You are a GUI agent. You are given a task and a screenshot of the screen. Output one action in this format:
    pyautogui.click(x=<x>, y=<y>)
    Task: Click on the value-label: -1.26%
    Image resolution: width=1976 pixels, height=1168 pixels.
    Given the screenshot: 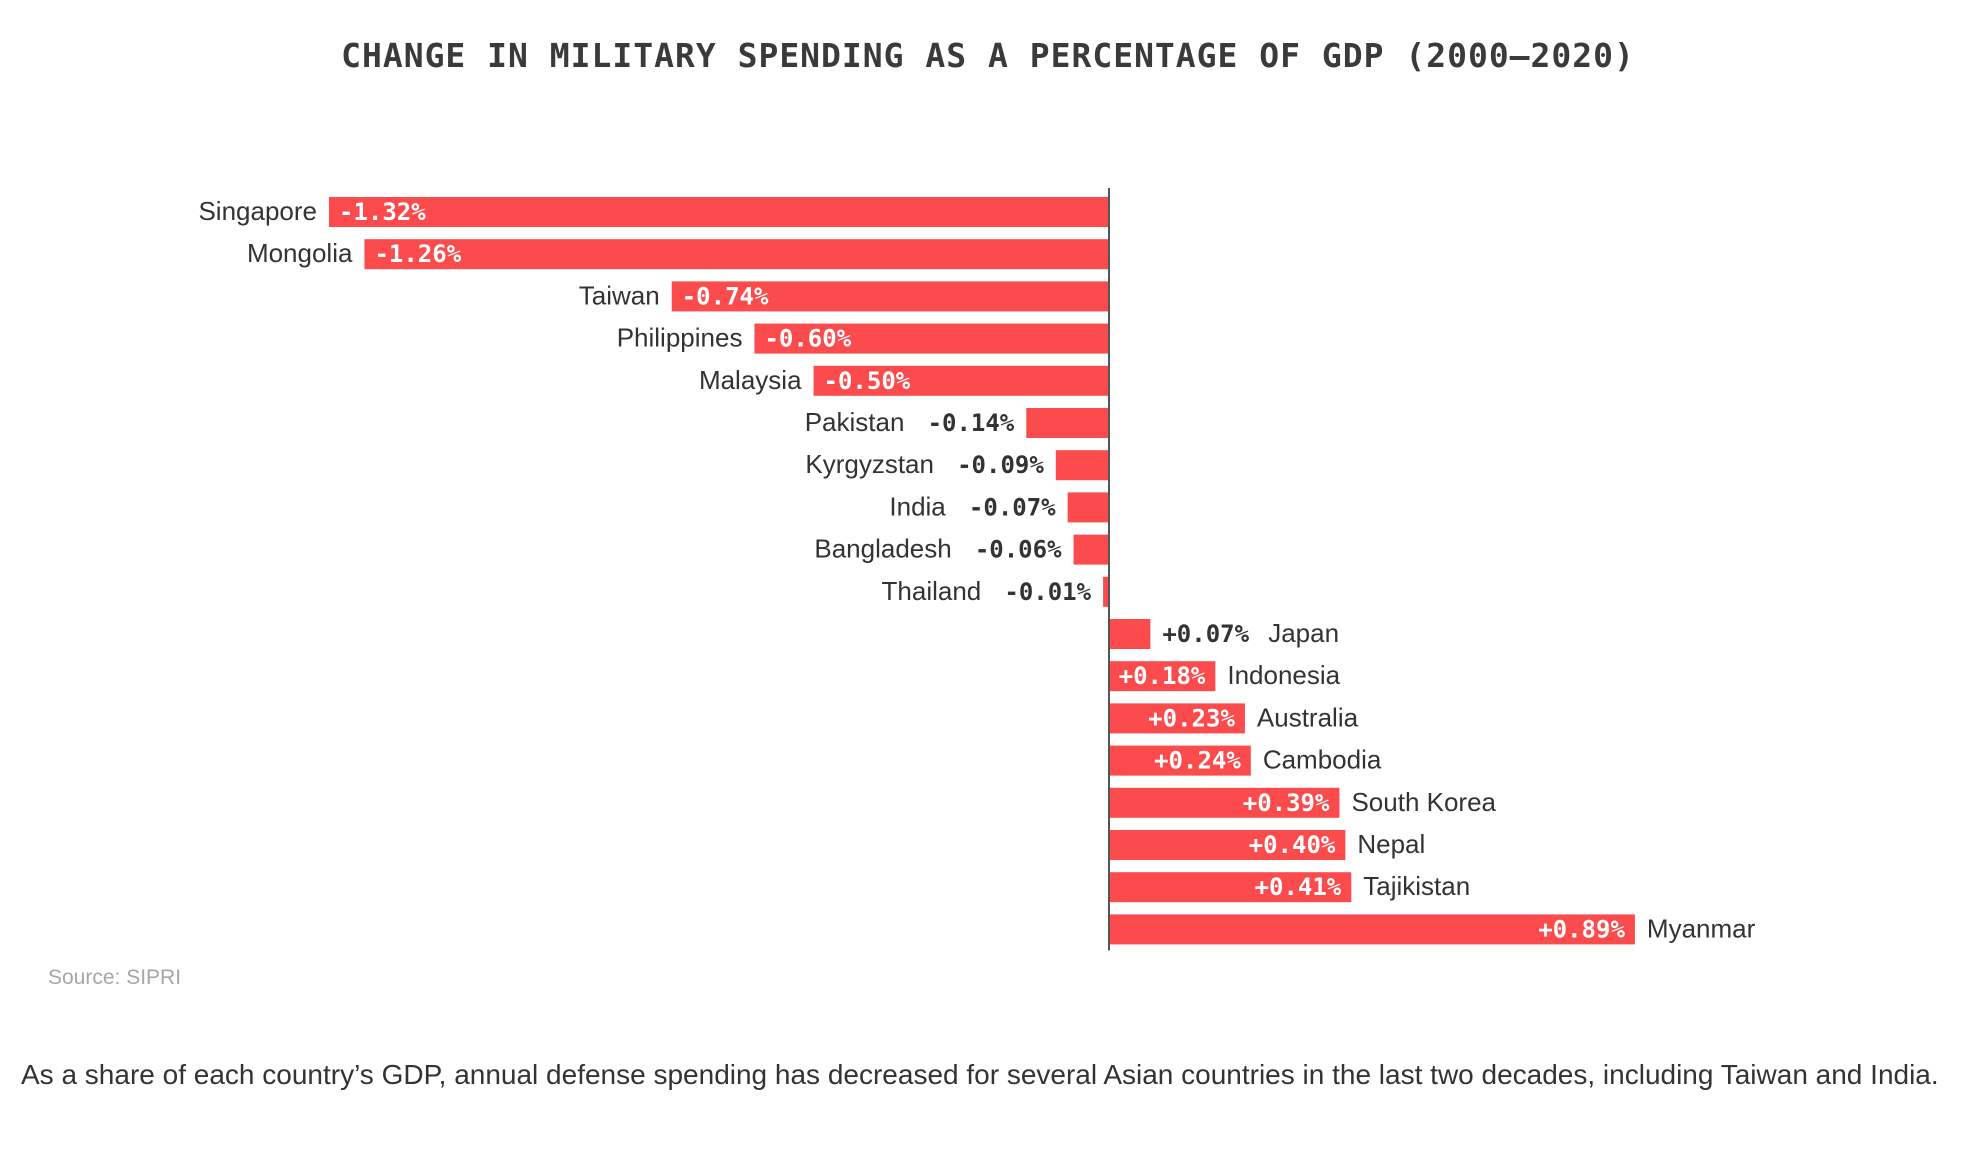 What is the action you would take?
    pyautogui.click(x=417, y=254)
    